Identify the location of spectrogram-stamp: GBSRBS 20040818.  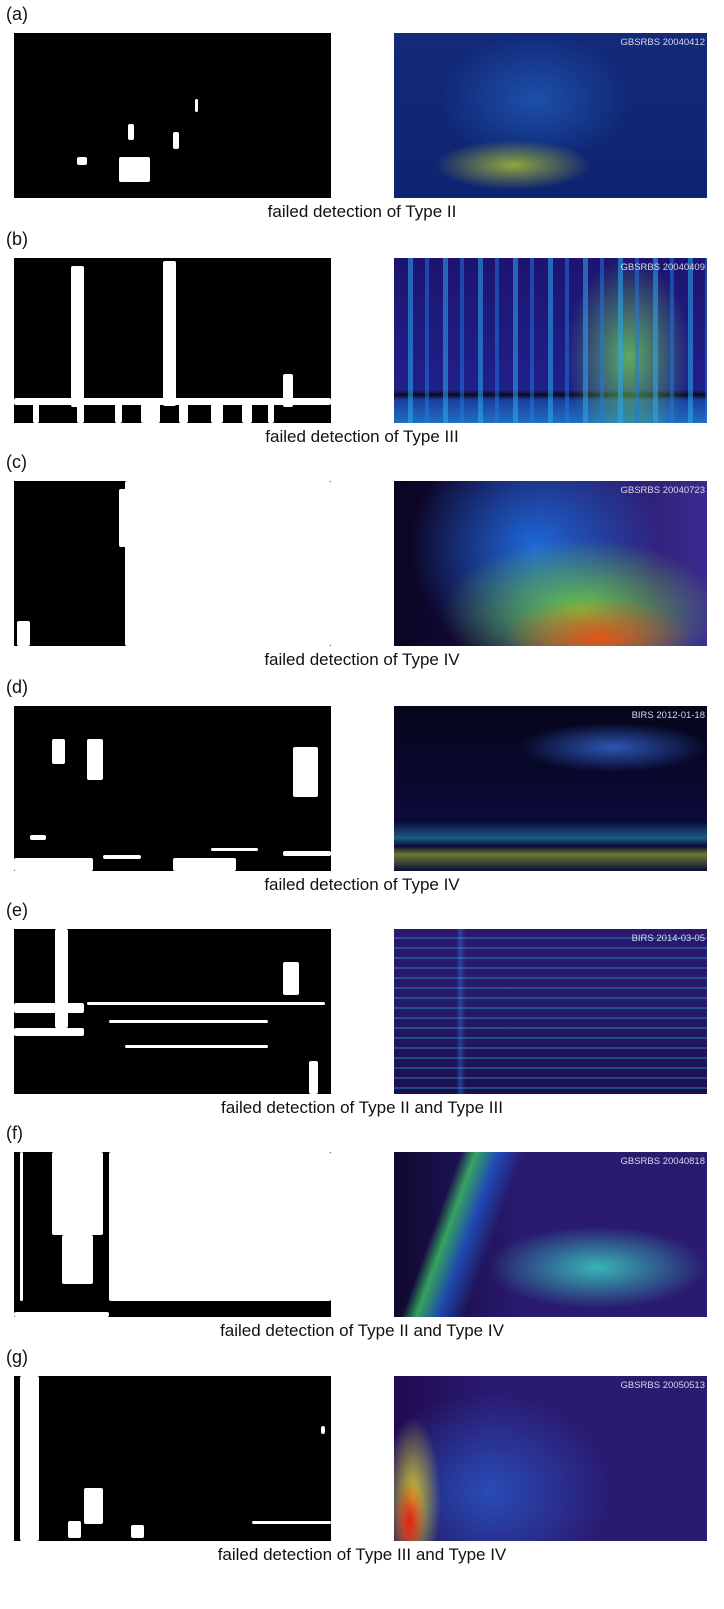
(662, 1161).